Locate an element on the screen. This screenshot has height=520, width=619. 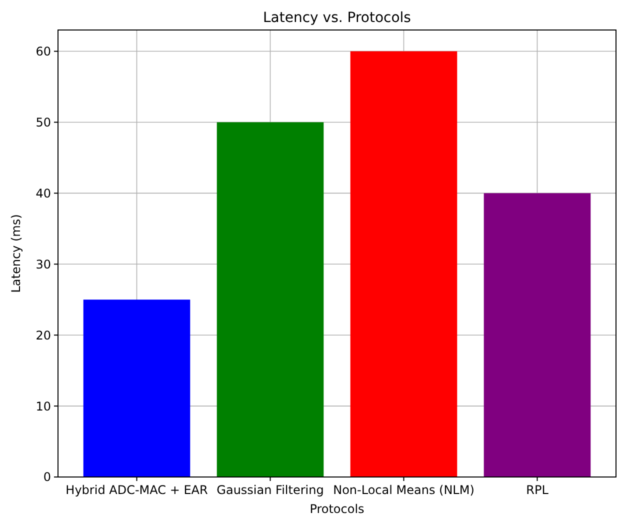
y-tick-label: 30 is located at coordinates (43, 264).